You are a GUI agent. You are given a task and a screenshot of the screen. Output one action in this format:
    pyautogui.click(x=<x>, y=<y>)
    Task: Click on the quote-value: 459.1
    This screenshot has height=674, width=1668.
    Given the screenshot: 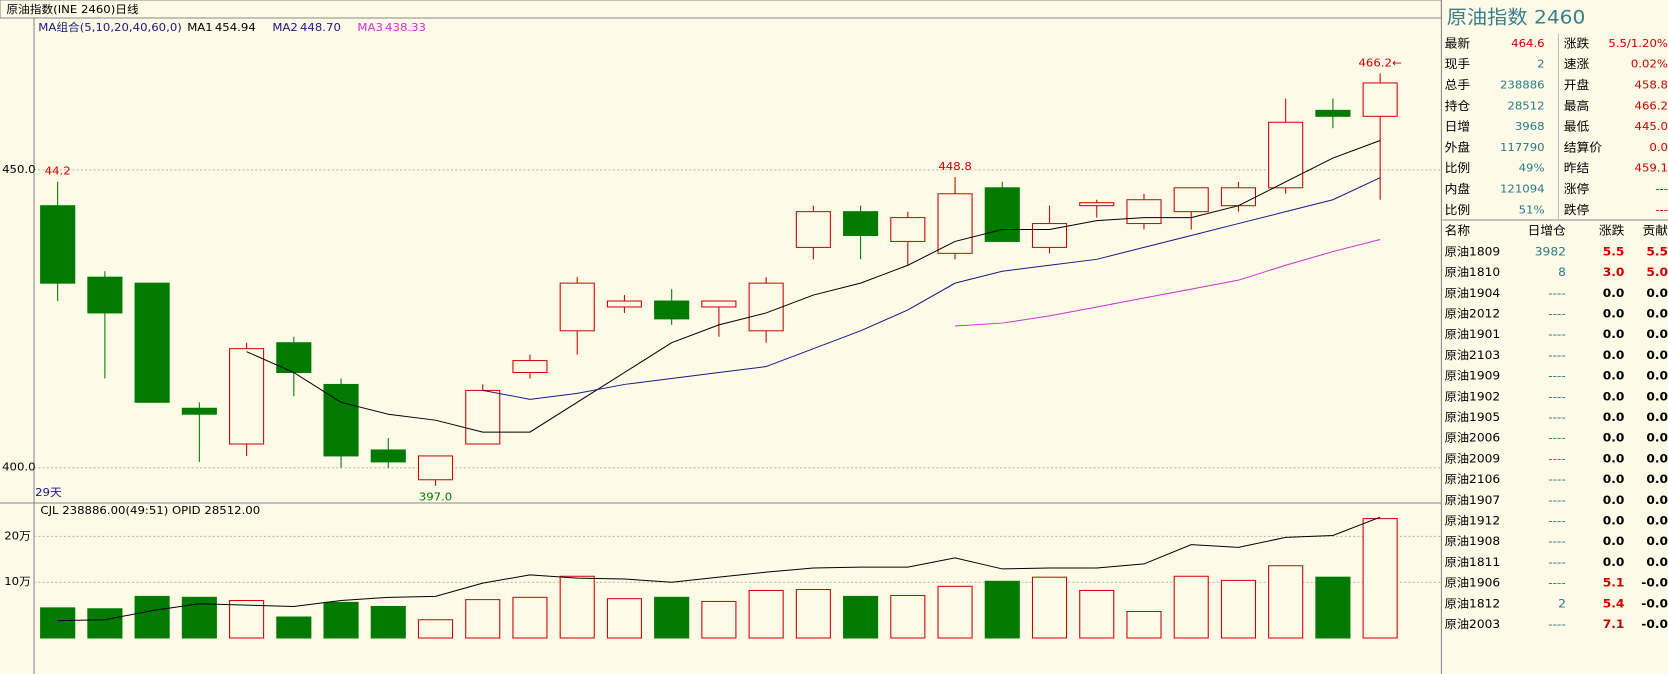 What is the action you would take?
    pyautogui.click(x=1651, y=168)
    